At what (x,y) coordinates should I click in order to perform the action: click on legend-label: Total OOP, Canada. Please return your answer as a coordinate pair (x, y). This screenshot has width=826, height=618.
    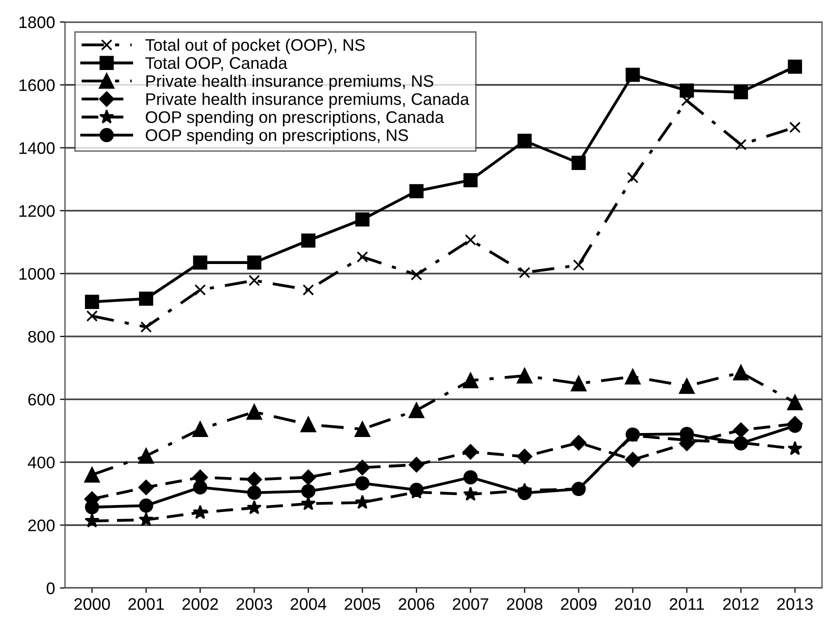
    Looking at the image, I should click on (216, 63).